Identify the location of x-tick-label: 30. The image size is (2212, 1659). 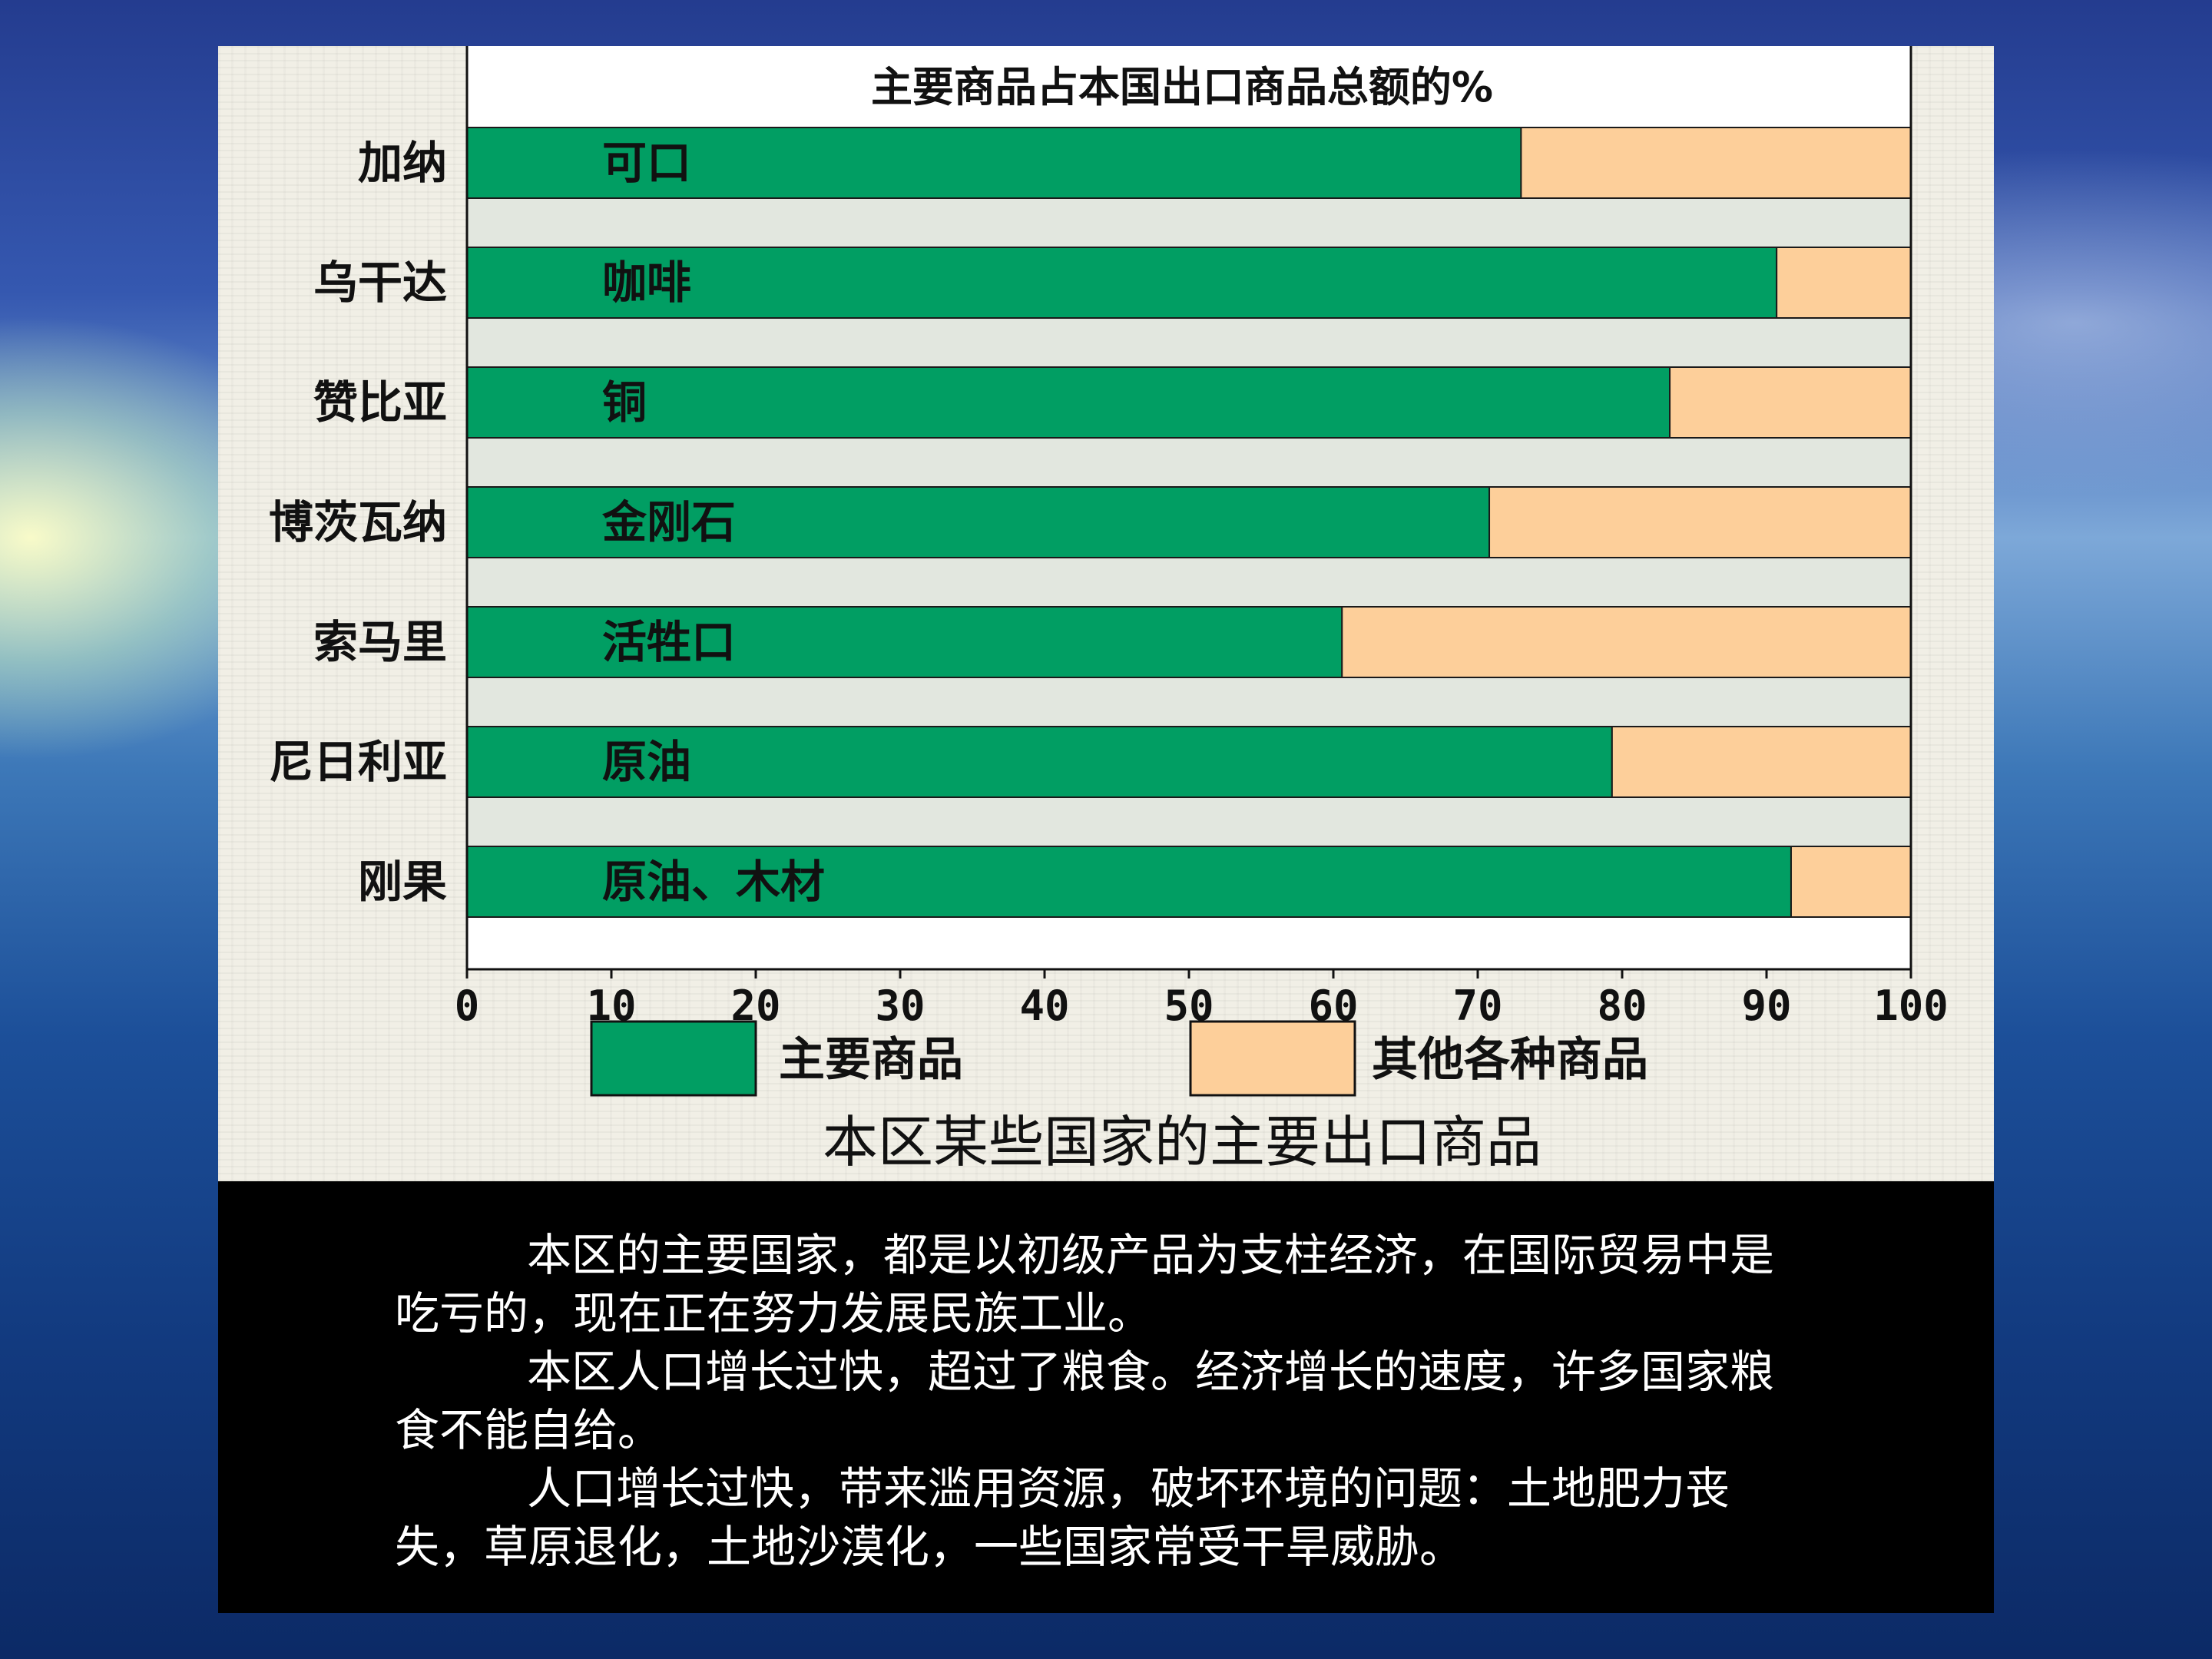
(900, 1006).